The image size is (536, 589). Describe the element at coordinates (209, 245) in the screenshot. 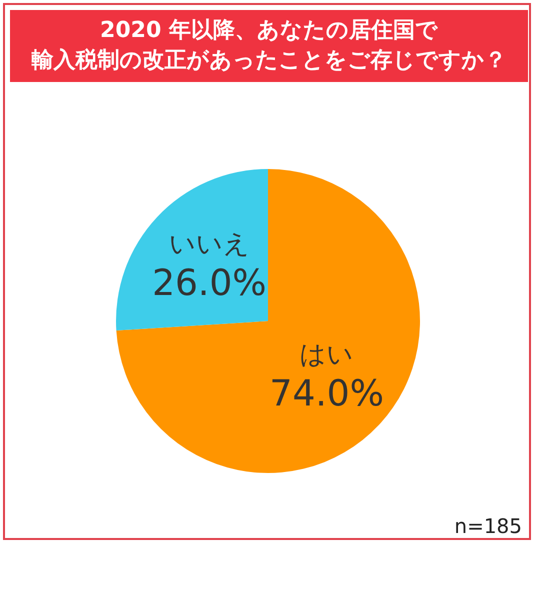

I see `slice-label: いいえ` at that location.